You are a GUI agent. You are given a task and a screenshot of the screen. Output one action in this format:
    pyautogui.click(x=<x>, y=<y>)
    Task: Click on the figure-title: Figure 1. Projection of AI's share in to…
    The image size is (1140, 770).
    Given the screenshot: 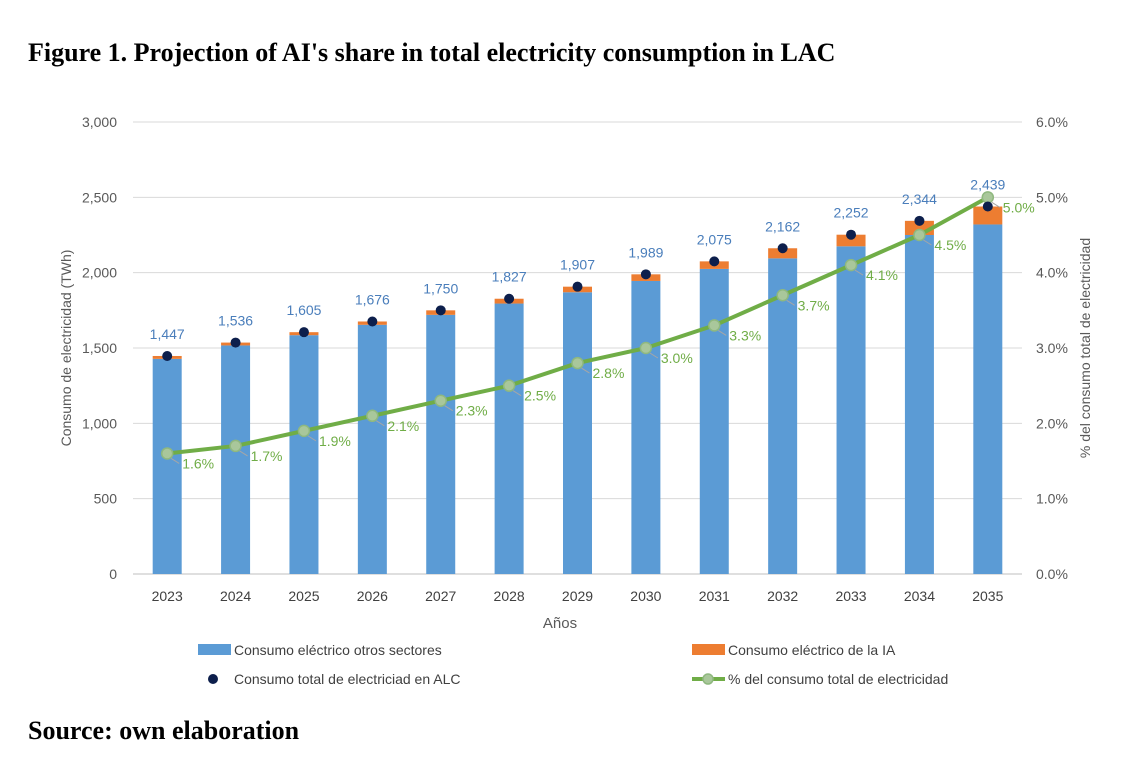 What is the action you would take?
    pyautogui.click(x=432, y=52)
    